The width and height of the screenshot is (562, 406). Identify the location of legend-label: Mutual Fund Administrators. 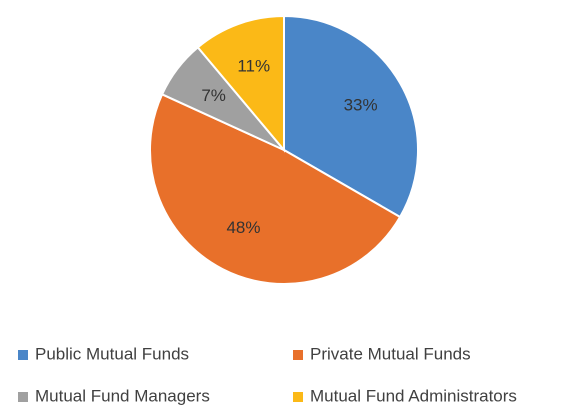
(413, 395).